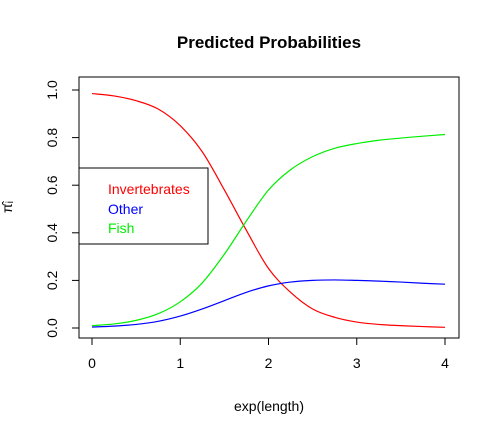 This screenshot has height=435, width=500. I want to click on x-tick-label: 2, so click(269, 363).